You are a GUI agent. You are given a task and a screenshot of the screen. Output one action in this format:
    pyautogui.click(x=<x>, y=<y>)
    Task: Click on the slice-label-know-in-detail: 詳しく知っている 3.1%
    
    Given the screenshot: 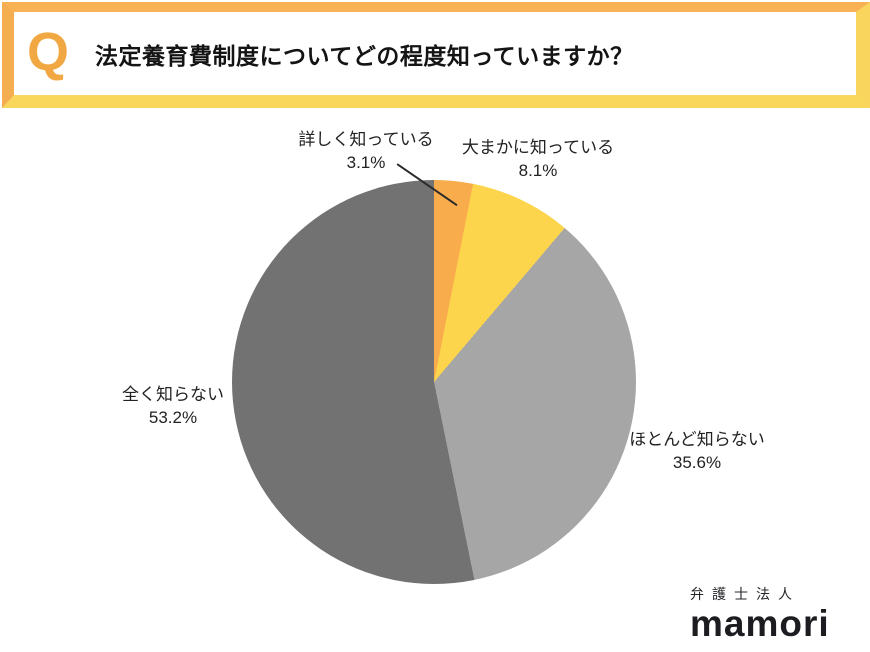 What is the action you would take?
    pyautogui.click(x=365, y=151)
    